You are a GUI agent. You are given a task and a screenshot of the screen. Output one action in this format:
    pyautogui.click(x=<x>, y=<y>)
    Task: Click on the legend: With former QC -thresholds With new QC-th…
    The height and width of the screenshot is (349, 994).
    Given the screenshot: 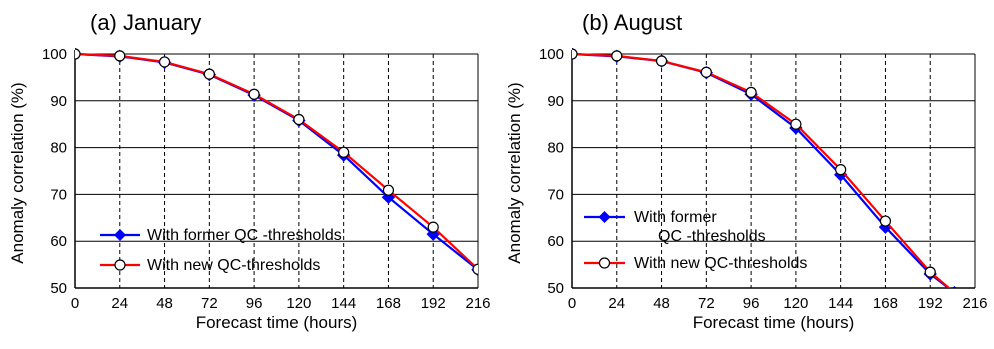 What is the action you would take?
    pyautogui.click(x=221, y=250)
    